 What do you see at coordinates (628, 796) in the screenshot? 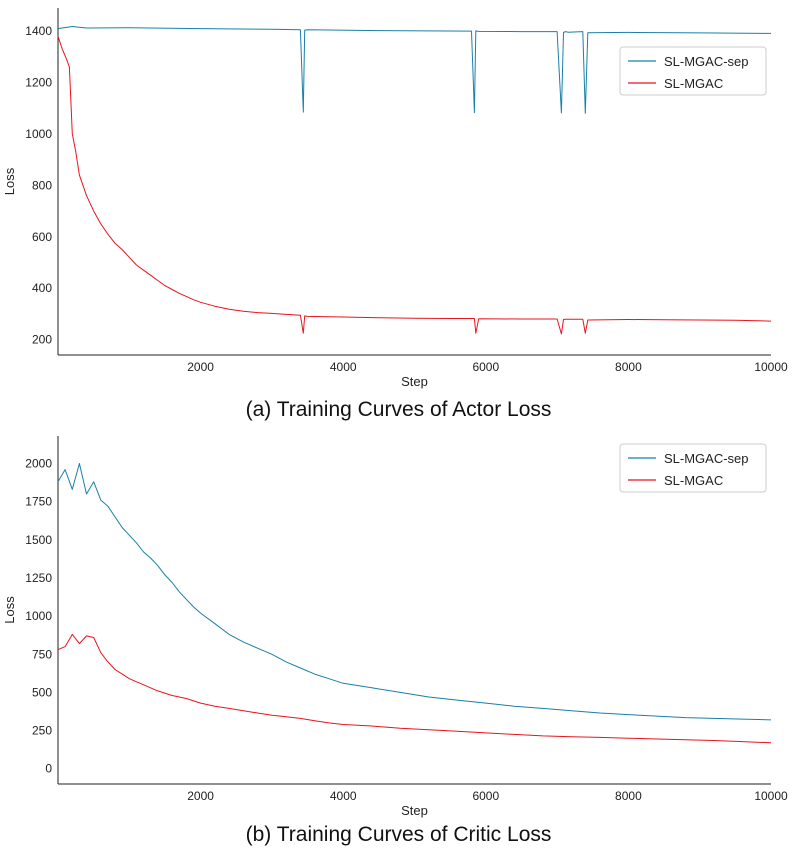
I see `critic-x-tick-label: 8000` at bounding box center [628, 796].